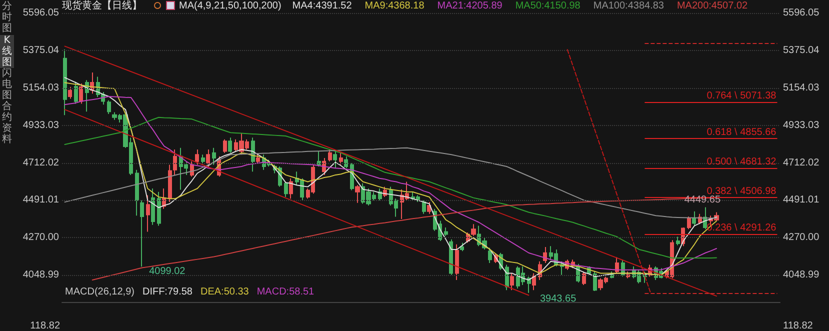 The height and width of the screenshot is (331, 829). What do you see at coordinates (741, 96) in the screenshot?
I see `ref-line-label: 0.764 \ 5071.38` at bounding box center [741, 96].